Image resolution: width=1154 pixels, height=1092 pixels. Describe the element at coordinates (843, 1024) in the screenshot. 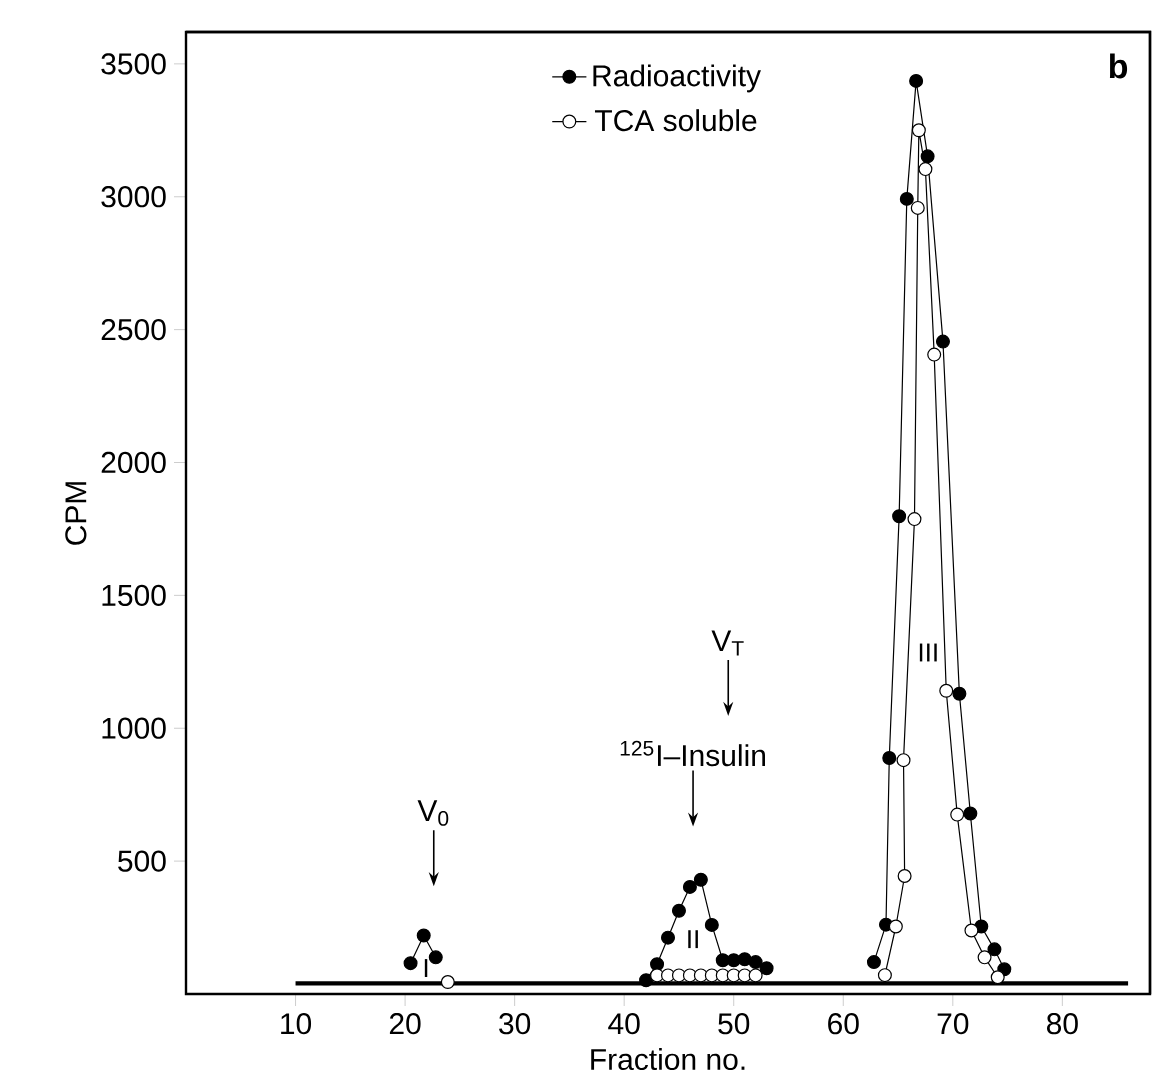

I see `x-tick-label: 60` at that location.